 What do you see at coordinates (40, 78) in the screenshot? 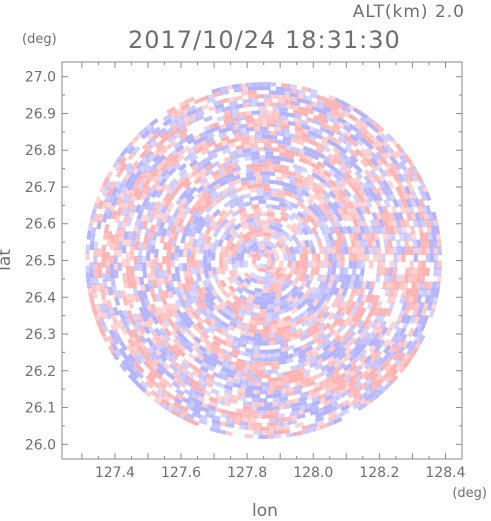
I see `y-tick-label: 27.0` at bounding box center [40, 78].